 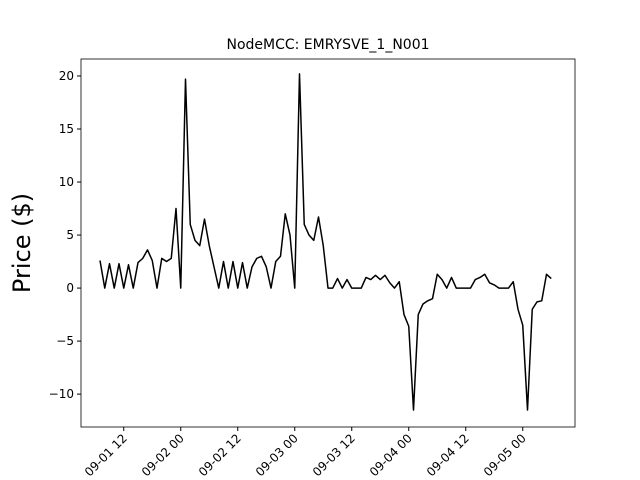 What do you see at coordinates (334, 455) in the screenshot?
I see `x-tick-label: 09-03 12` at bounding box center [334, 455].